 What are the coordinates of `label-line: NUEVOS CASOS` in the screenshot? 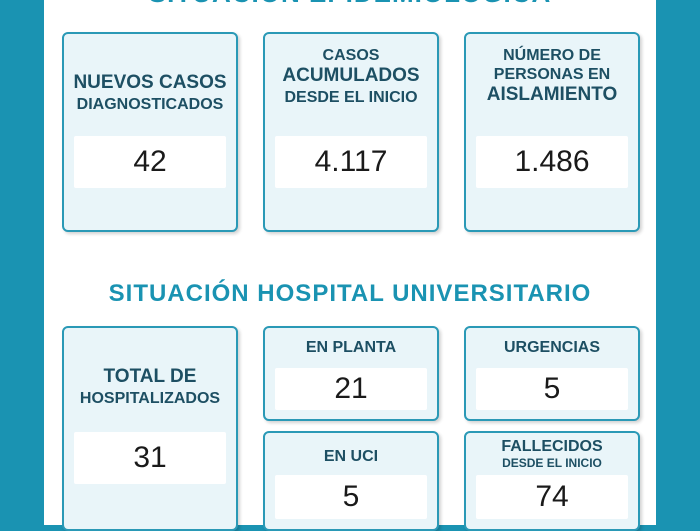 It's located at (150, 82).